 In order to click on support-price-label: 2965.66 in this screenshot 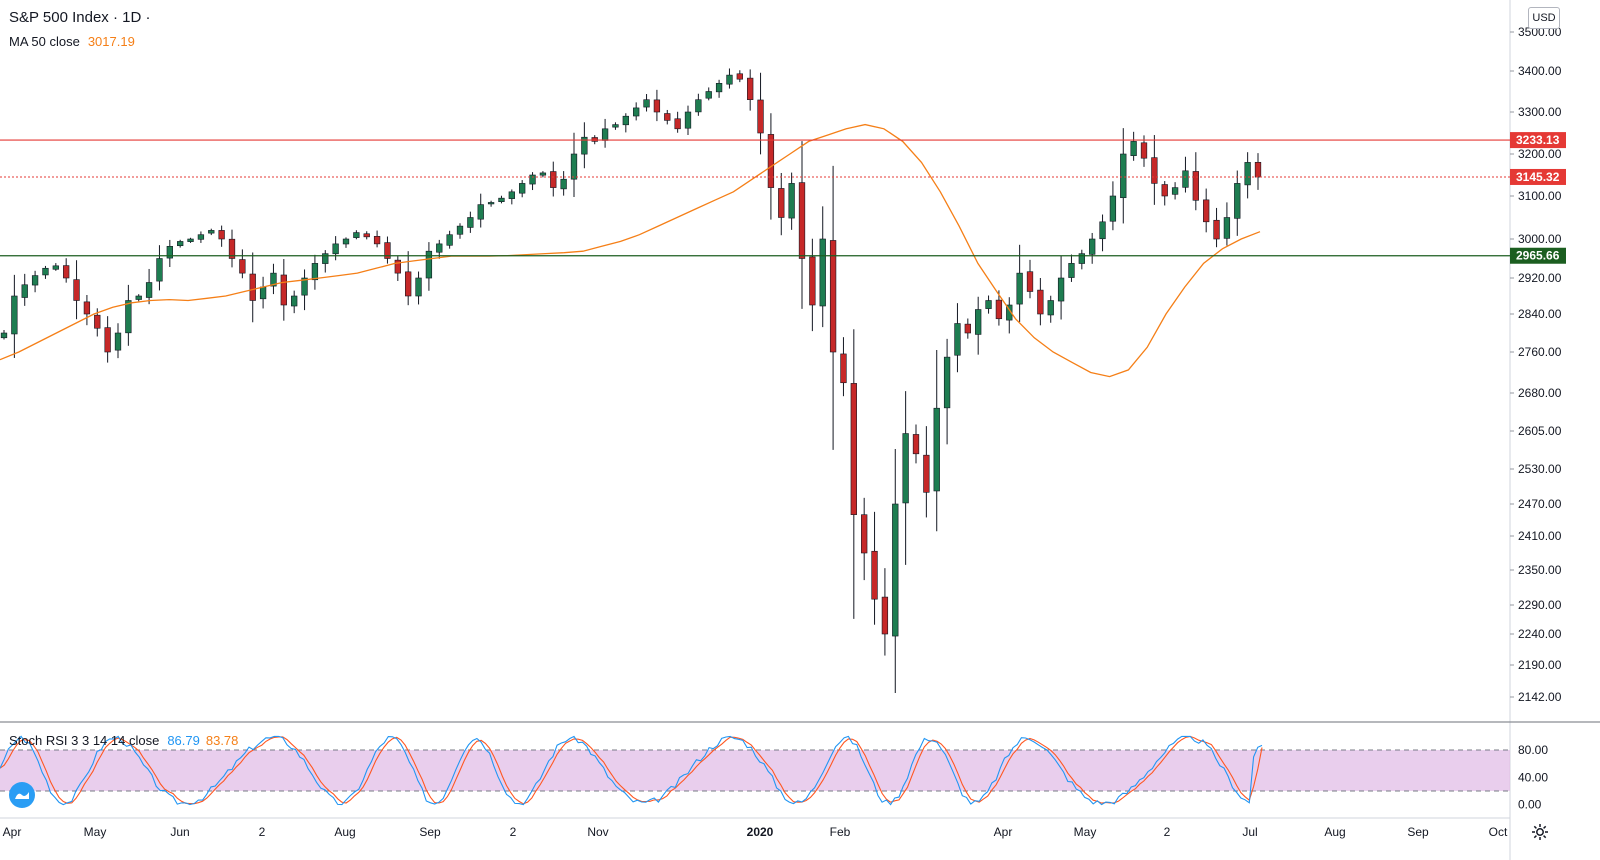, I will do `click(1538, 256)`.